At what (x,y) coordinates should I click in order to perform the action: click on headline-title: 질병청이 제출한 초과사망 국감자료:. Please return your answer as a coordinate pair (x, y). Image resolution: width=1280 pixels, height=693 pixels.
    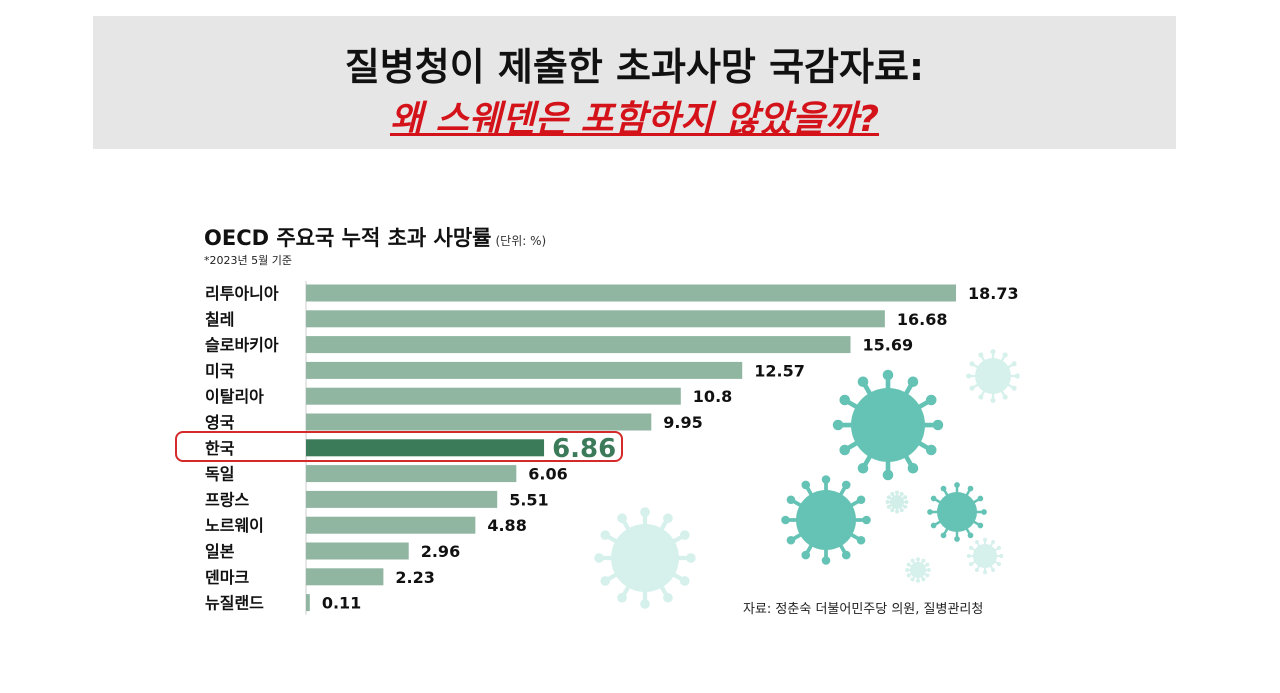
    Looking at the image, I should click on (634, 67).